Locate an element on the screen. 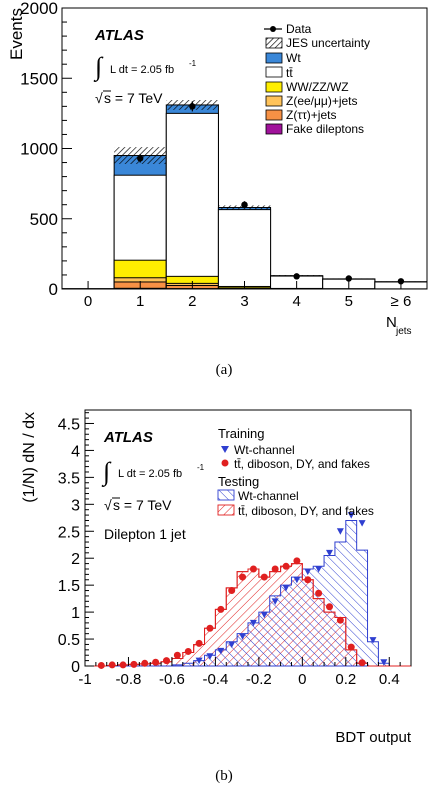  xtick-label-b-2: -0.6 is located at coordinates (172, 679).